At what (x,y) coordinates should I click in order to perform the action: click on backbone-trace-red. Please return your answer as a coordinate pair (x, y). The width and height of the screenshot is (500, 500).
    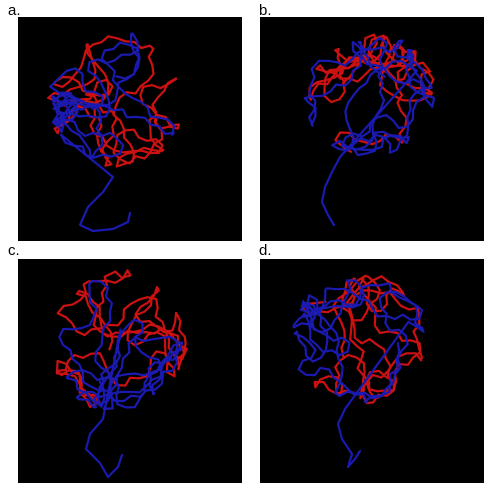
    Looking at the image, I should click on (362, 339).